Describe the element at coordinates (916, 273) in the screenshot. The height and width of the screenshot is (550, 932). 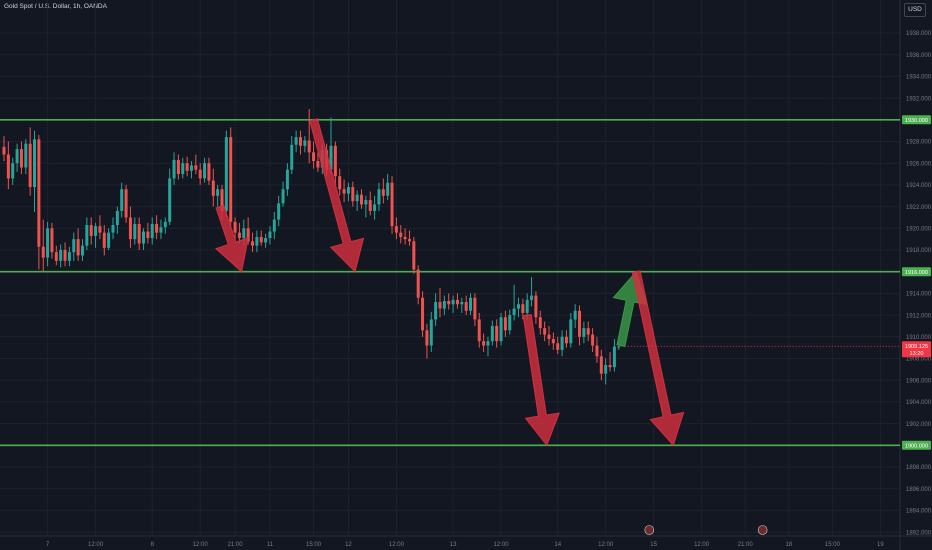
I see `level-price-label: 1916.000` at that location.